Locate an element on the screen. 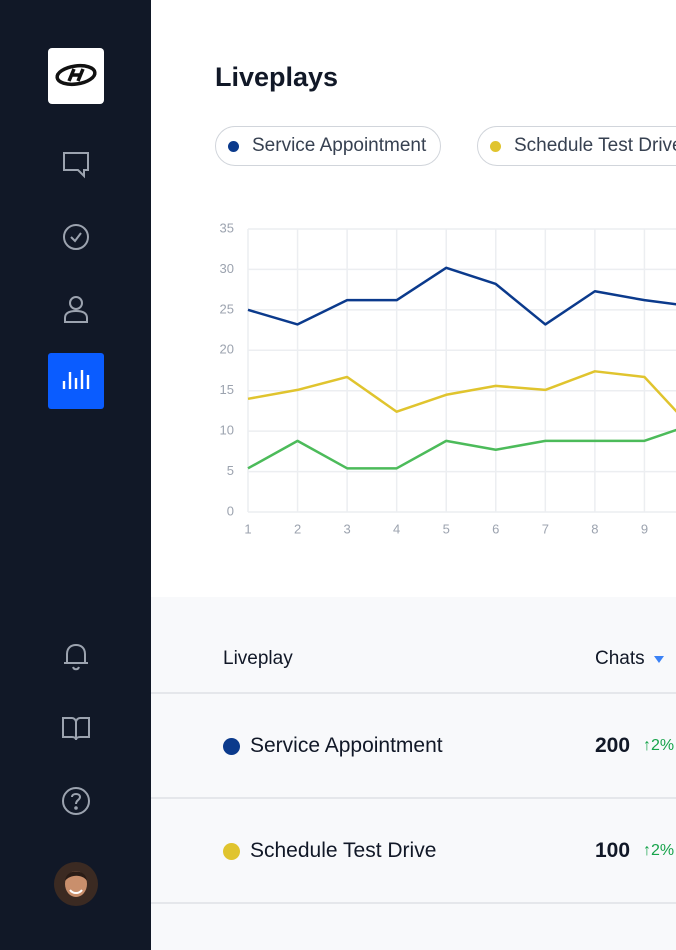 The height and width of the screenshot is (950, 676). analytics-icon is located at coordinates (76, 381).